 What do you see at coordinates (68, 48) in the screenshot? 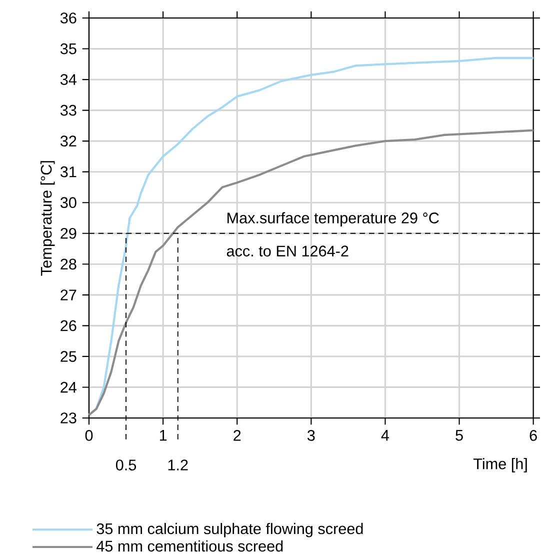
I see `y-tick-label: 35` at bounding box center [68, 48].